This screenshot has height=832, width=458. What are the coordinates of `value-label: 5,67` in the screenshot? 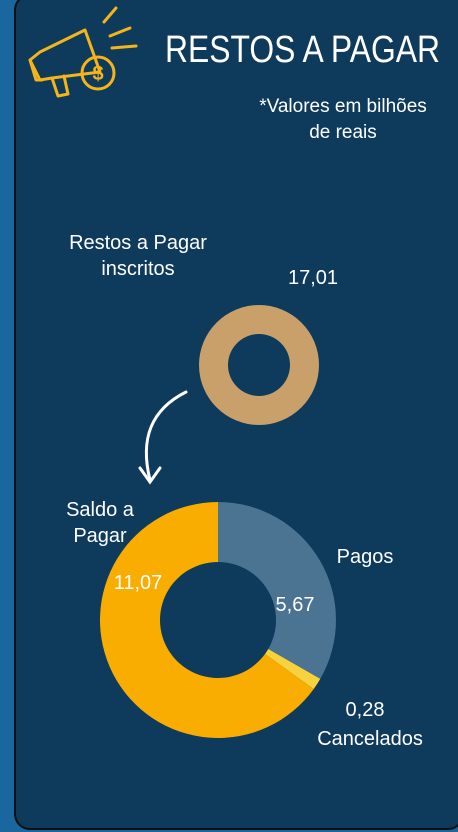 It's located at (295, 605).